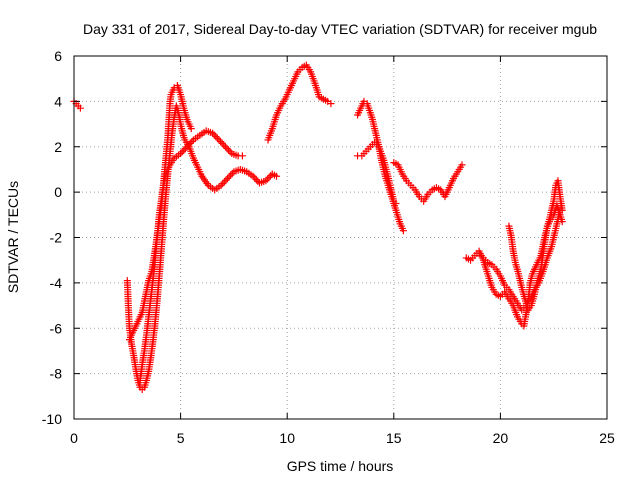  Describe the element at coordinates (181, 438) in the screenshot. I see `x-tick-label: 5` at that location.